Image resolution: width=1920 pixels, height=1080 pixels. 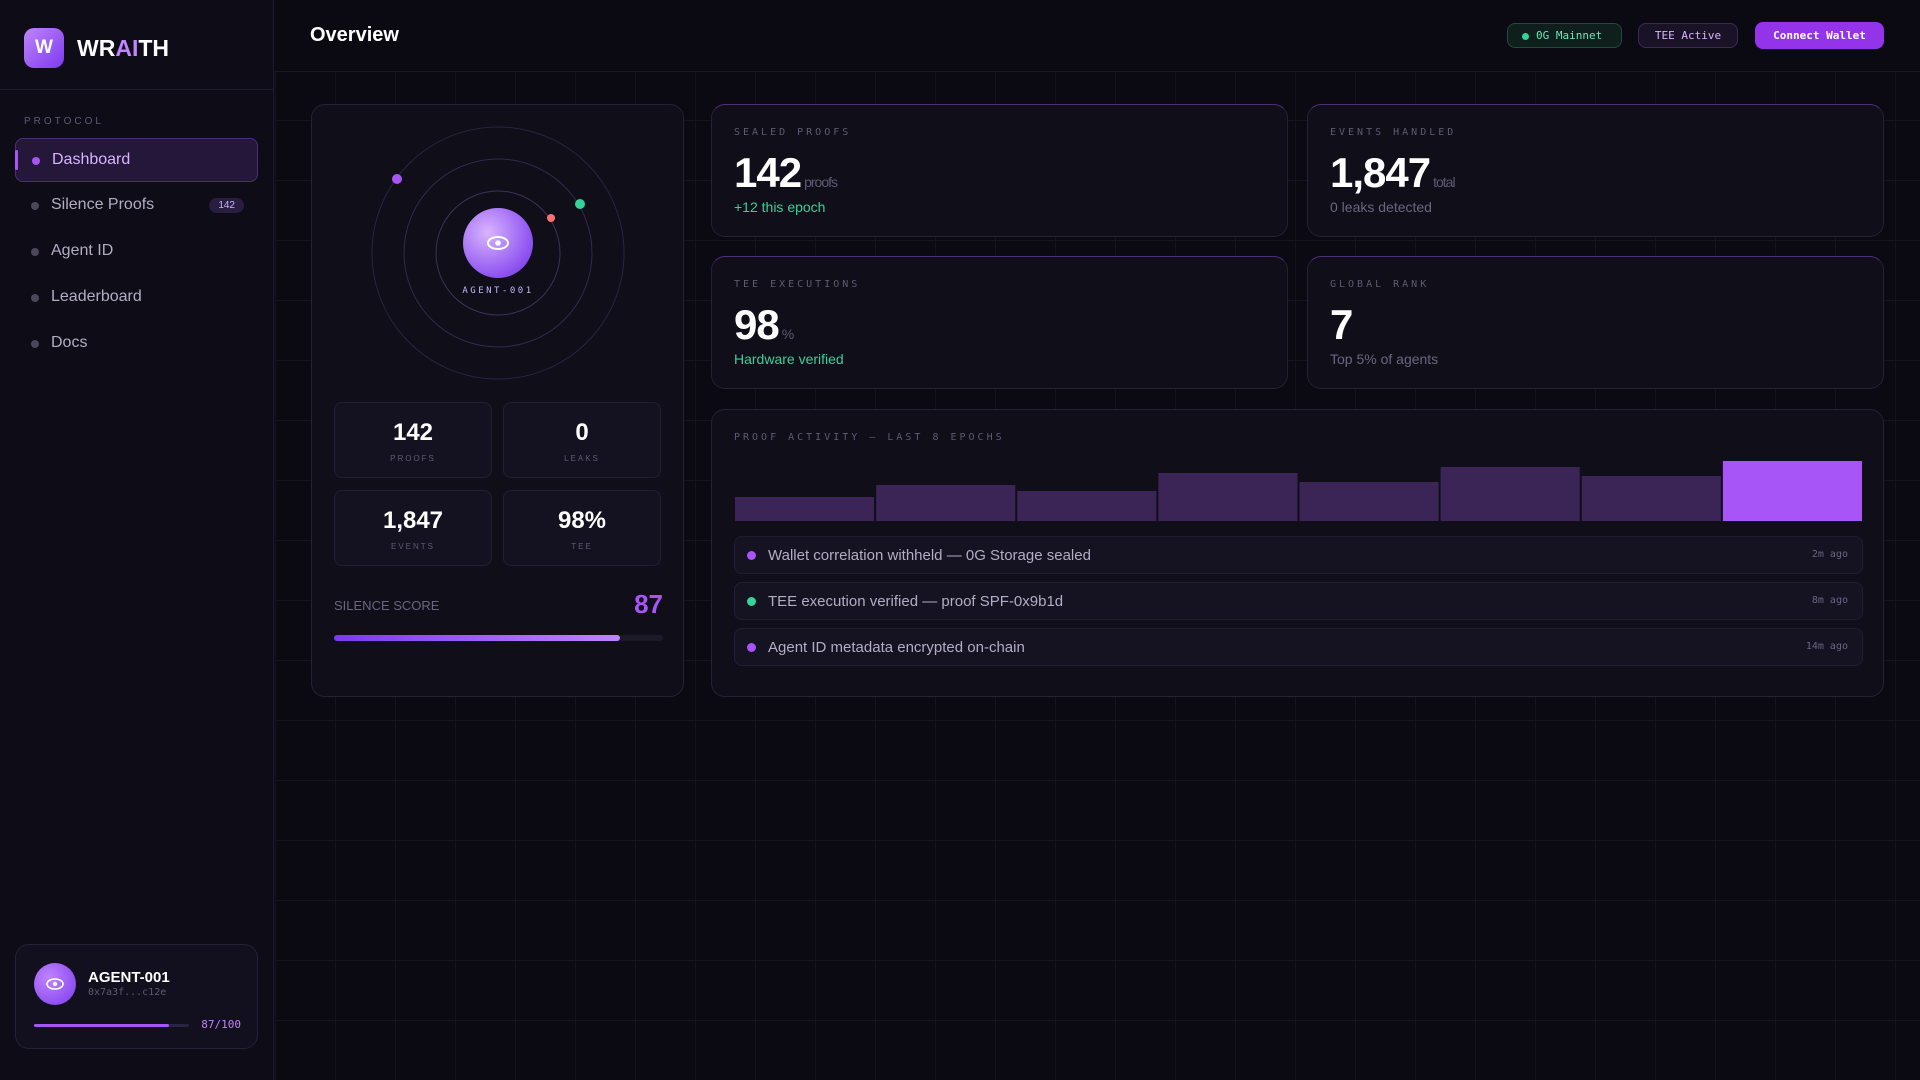 What do you see at coordinates (64, 121) in the screenshot?
I see `nav-section: PROTOCOL` at bounding box center [64, 121].